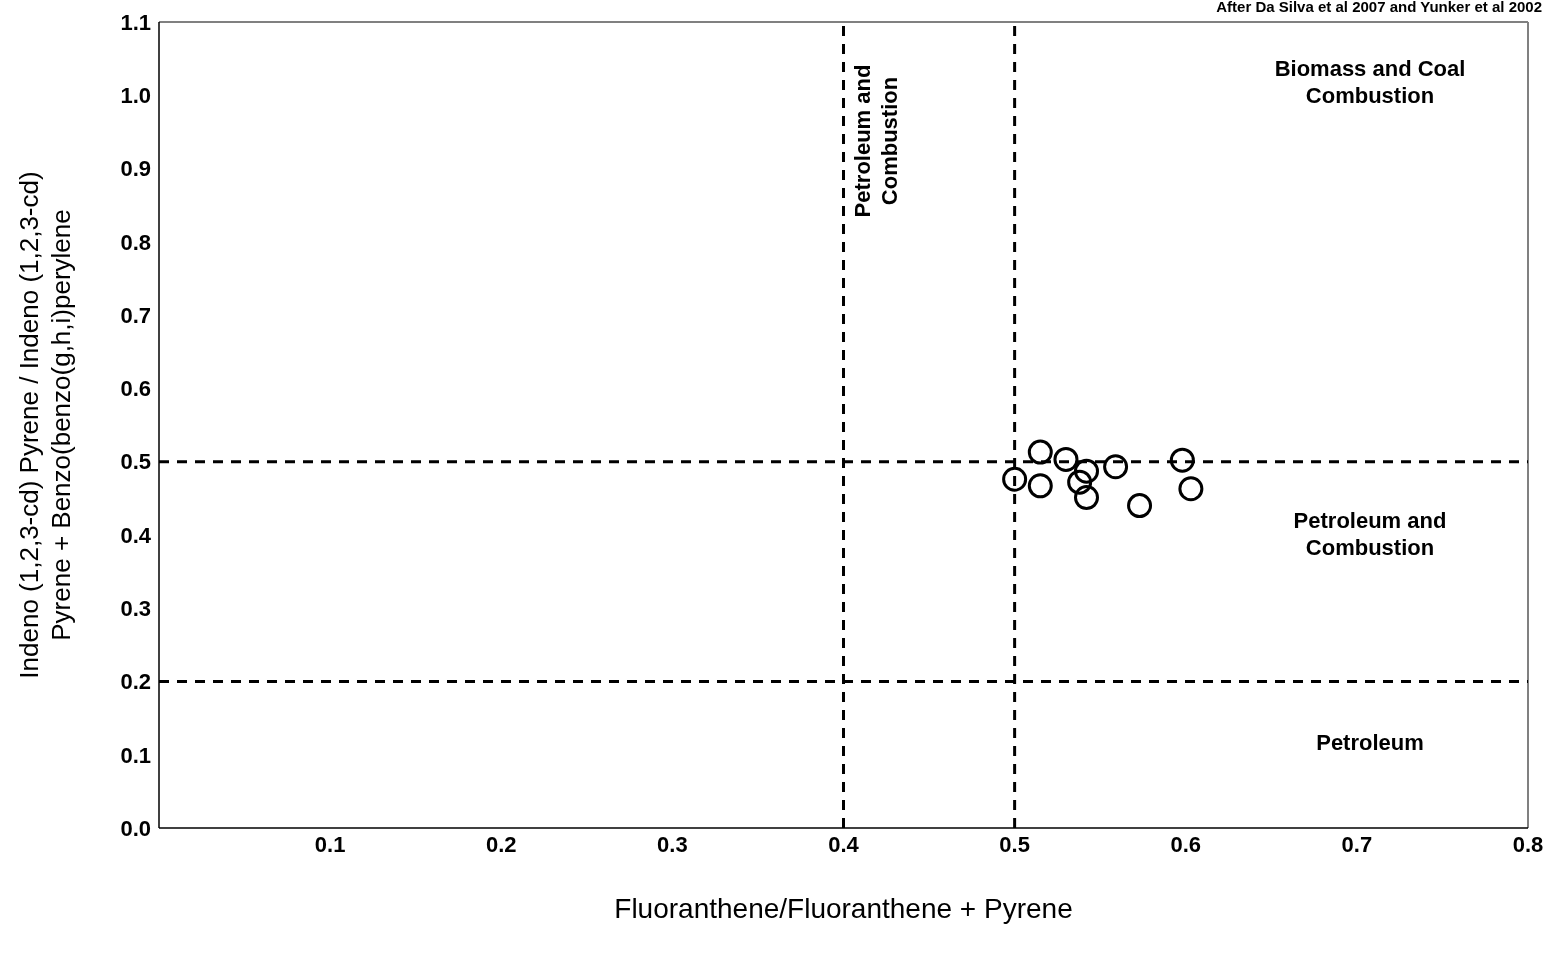 The image size is (1558, 956). Describe the element at coordinates (843, 908) in the screenshot. I see `x-axis-title: Fluoranthene/Fluoranthene + Pyrene` at that location.